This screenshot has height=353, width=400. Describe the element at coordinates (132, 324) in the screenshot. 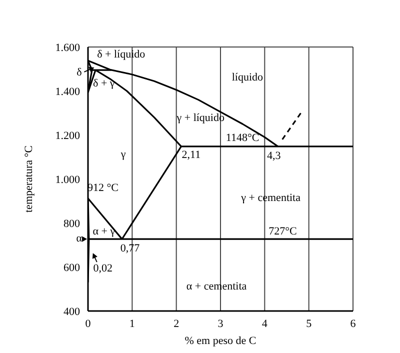

I see `x-tick-label: 1` at that location.